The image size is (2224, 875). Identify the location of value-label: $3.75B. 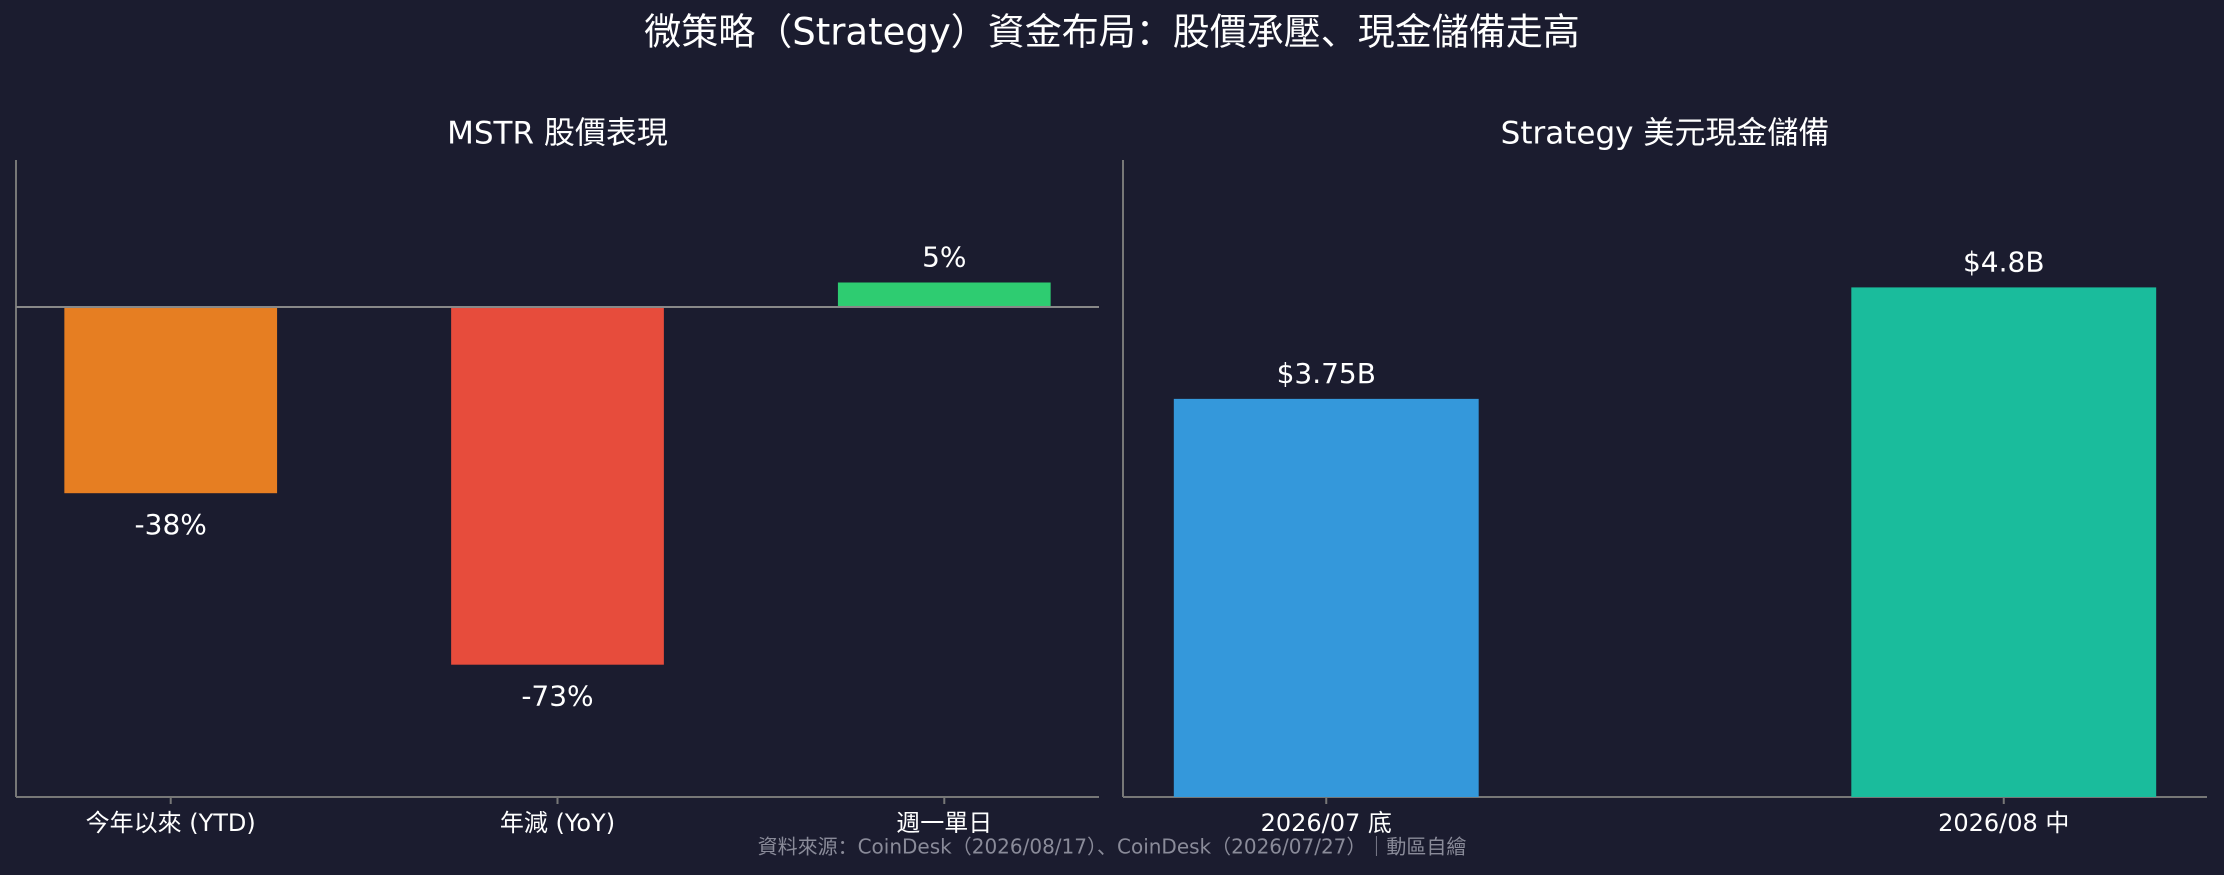
(1326, 373).